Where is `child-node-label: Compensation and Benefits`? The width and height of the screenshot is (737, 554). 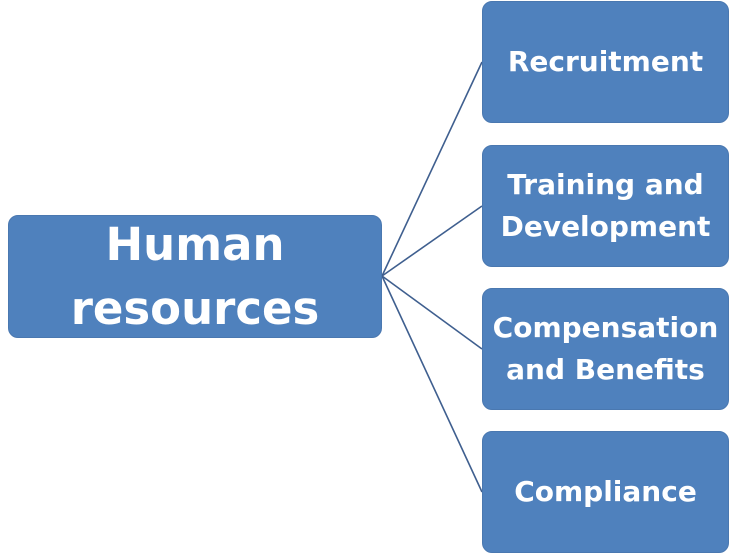 child-node-label: Compensation and Benefits is located at coordinates (605, 348).